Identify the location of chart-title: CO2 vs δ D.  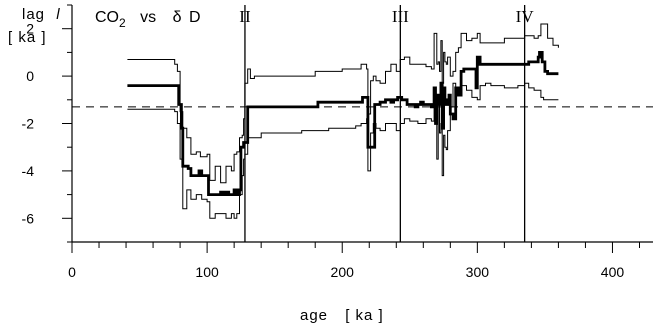
(148, 20).